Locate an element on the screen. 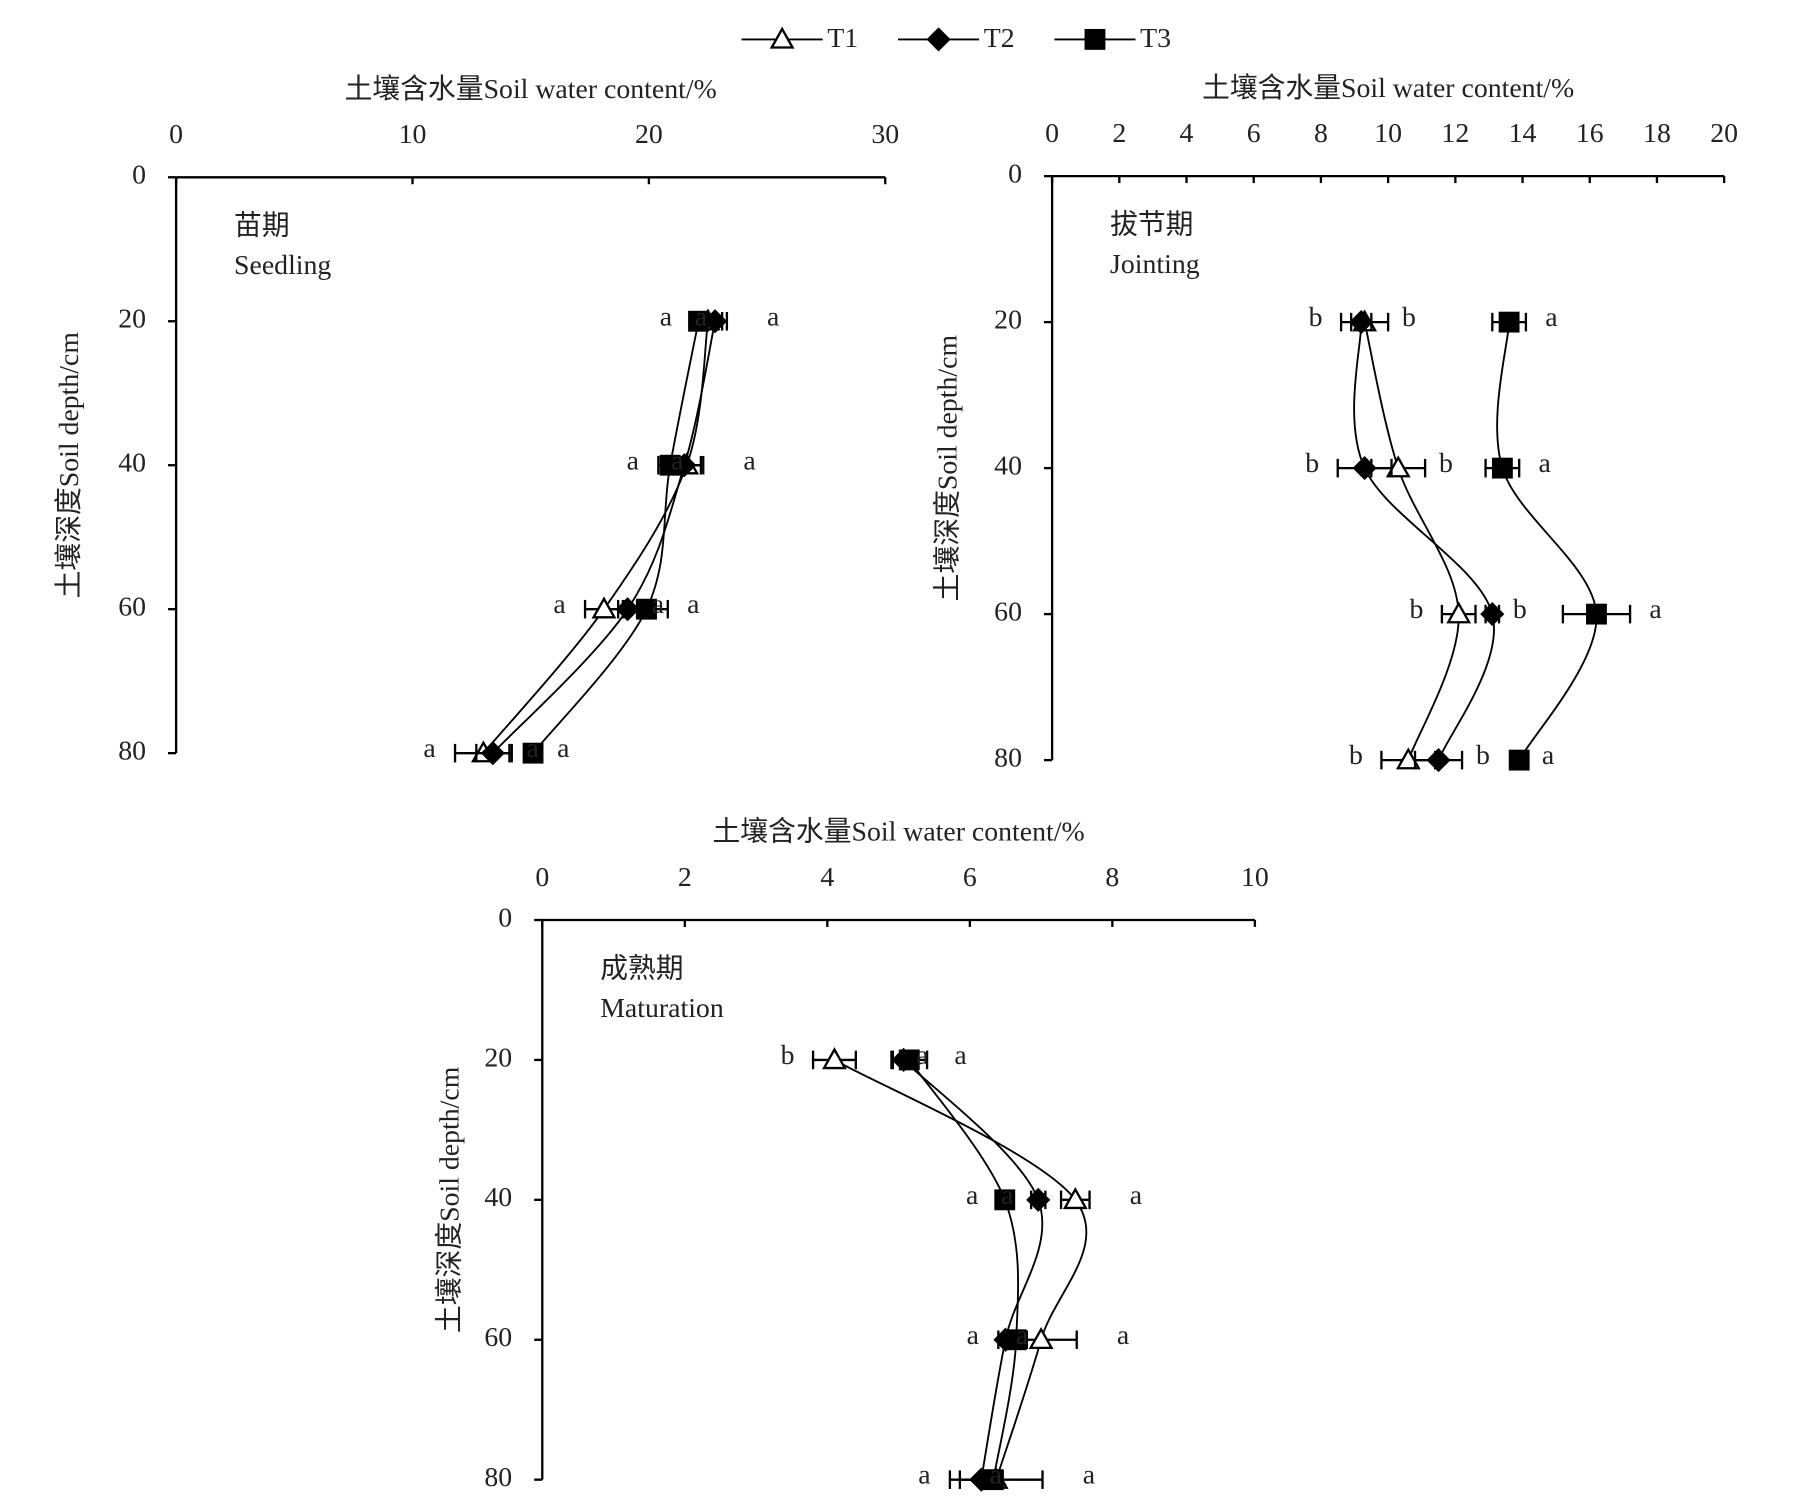 The image size is (1796, 1504). stage-title: 苗期 is located at coordinates (262, 226).